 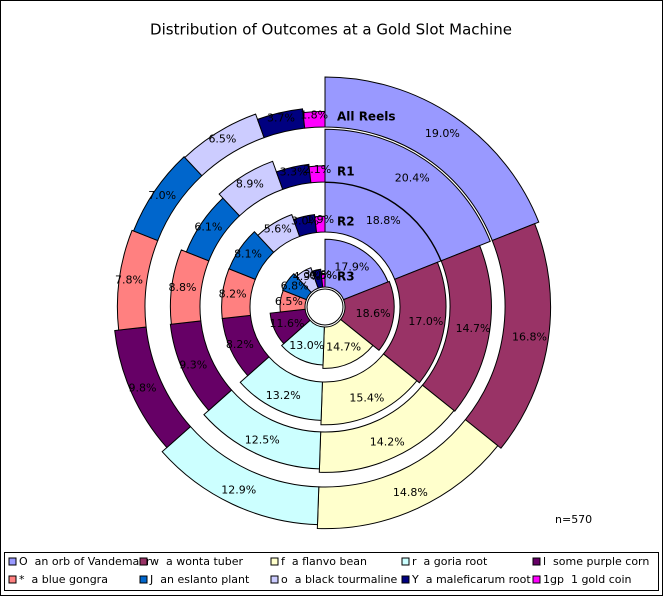 I want to click on value-label: 11.6%, so click(x=287, y=323).